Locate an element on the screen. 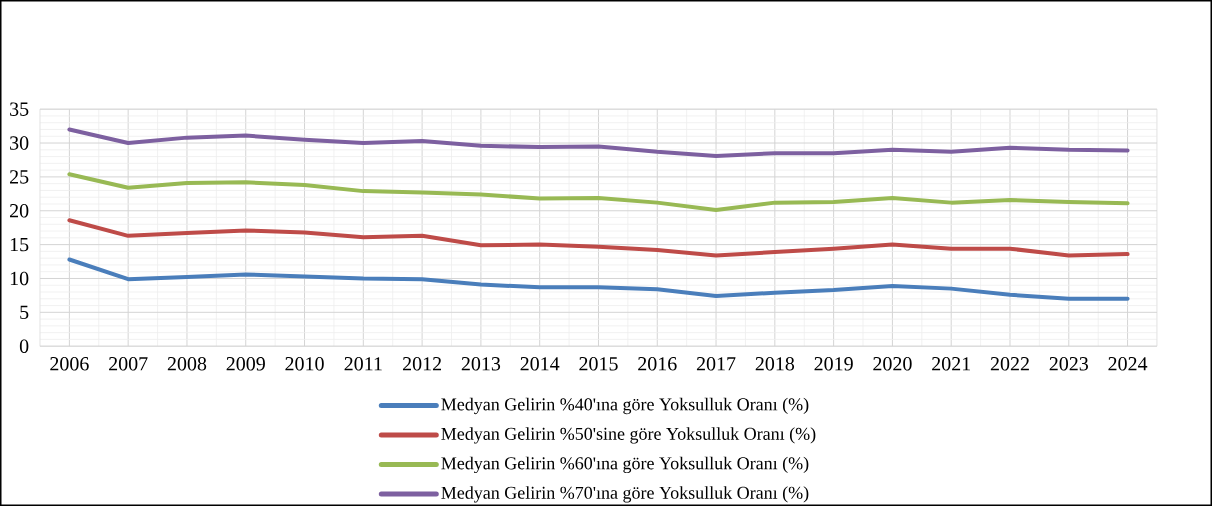 The width and height of the screenshot is (1212, 506). x-tick-label: 2017 is located at coordinates (716, 364).